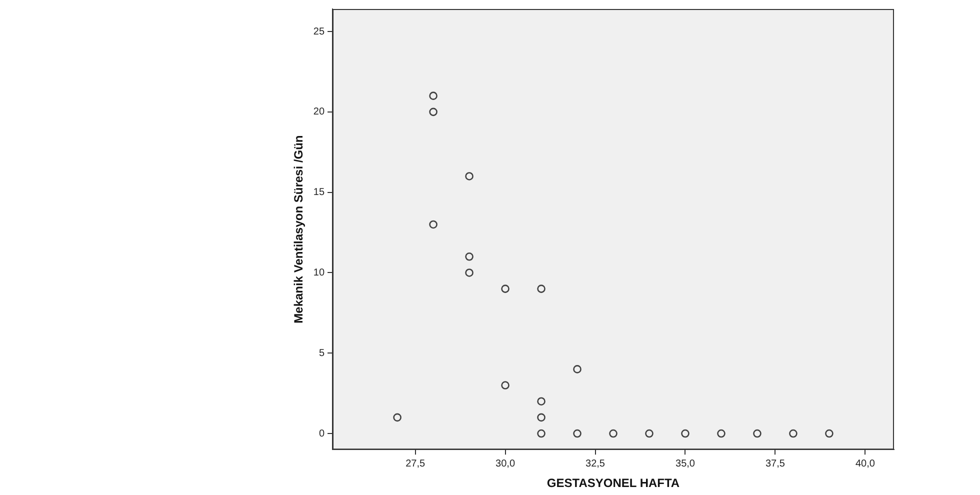  What do you see at coordinates (321, 434) in the screenshot?
I see `y-tick-label: 0` at bounding box center [321, 434].